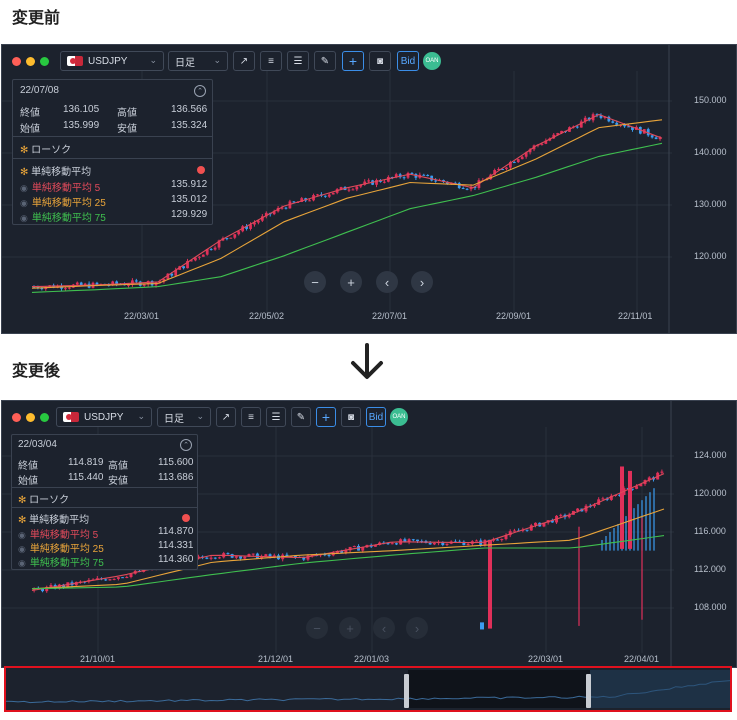 This screenshot has height=720, width=737. I want to click on y-tick-label: 120.000, so click(710, 493).